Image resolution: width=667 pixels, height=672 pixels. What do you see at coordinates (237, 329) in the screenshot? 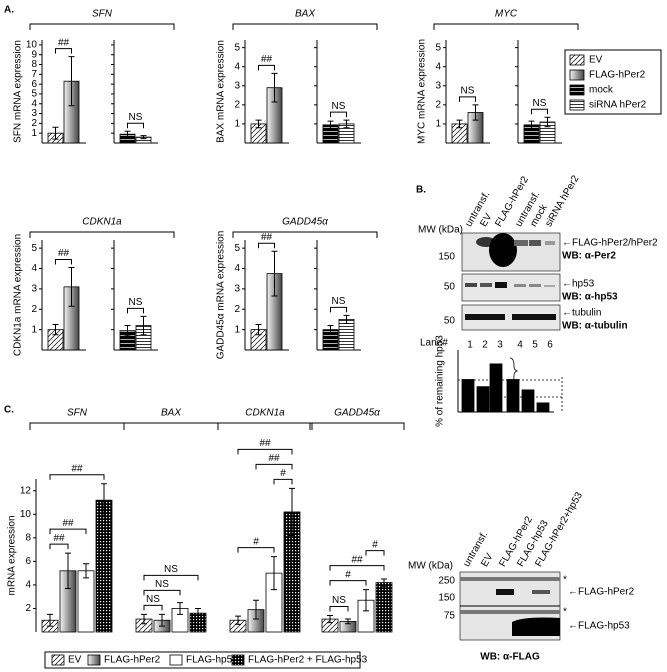
I see `y-tick-label: 1` at bounding box center [237, 329].